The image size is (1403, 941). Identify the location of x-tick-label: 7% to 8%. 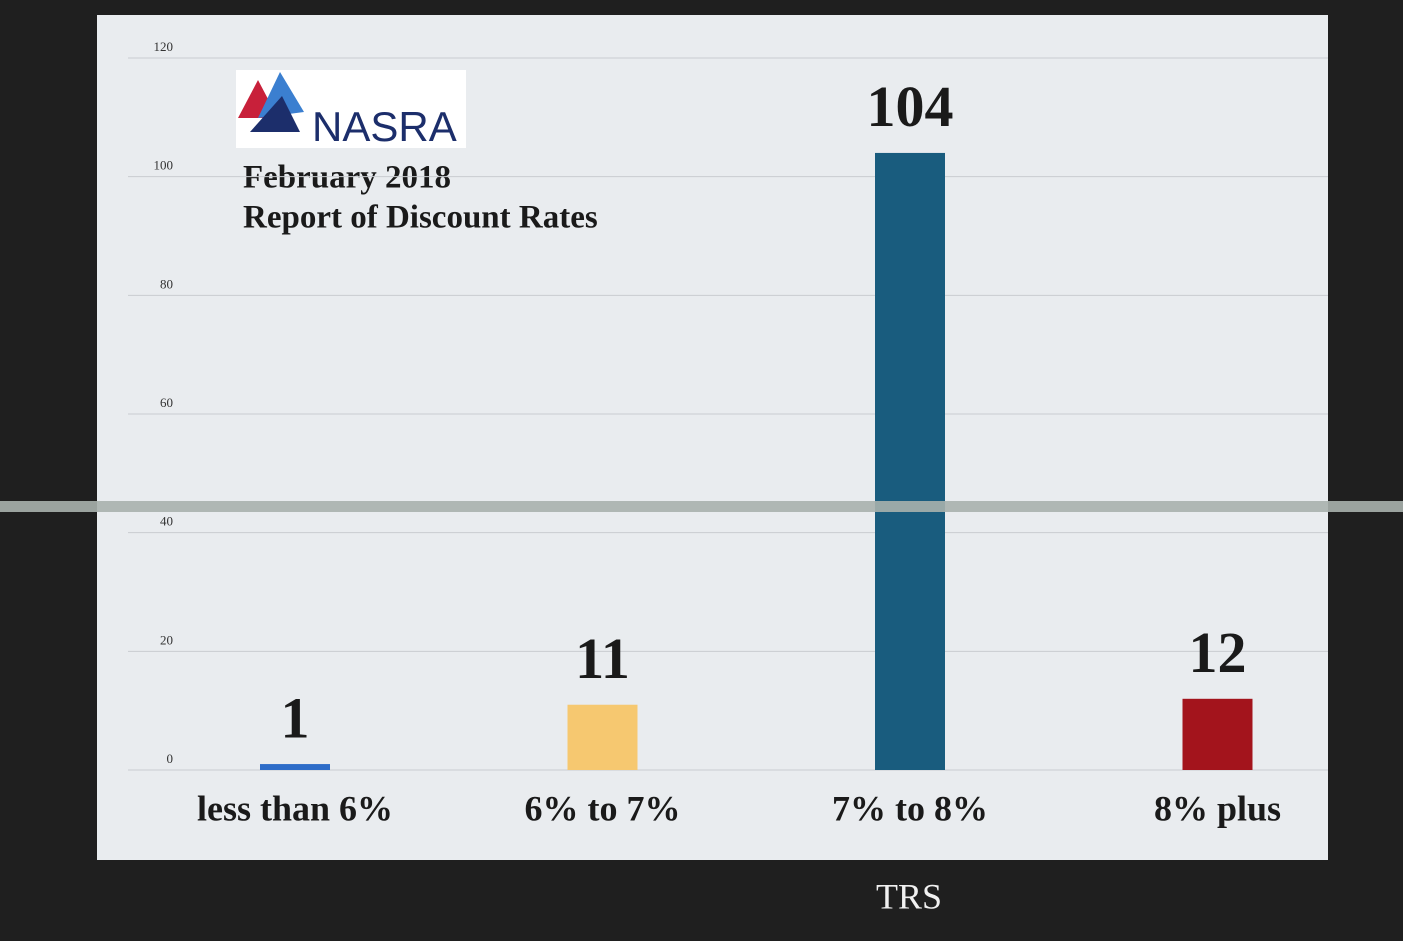
(910, 808).